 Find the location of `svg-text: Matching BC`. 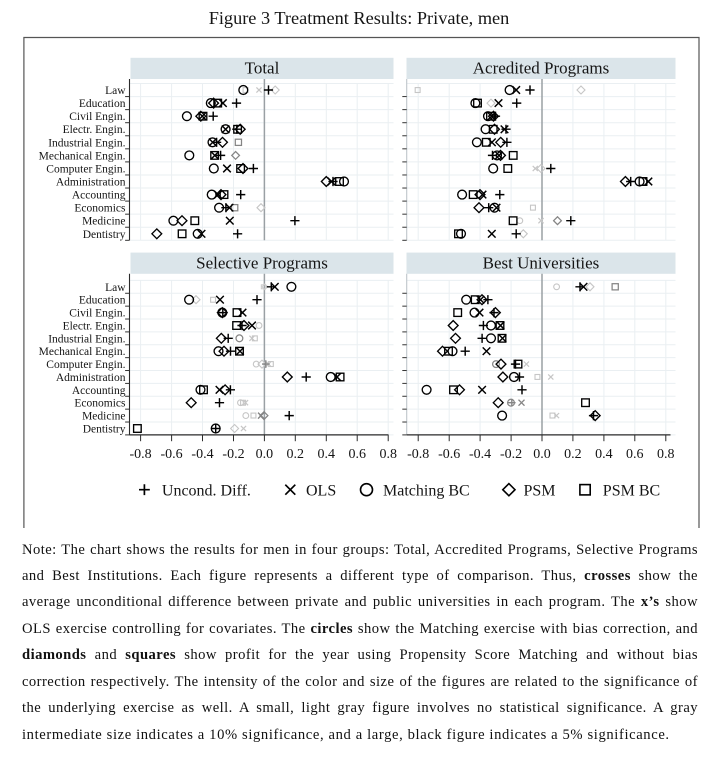

svg-text: Matching BC is located at coordinates (426, 490).